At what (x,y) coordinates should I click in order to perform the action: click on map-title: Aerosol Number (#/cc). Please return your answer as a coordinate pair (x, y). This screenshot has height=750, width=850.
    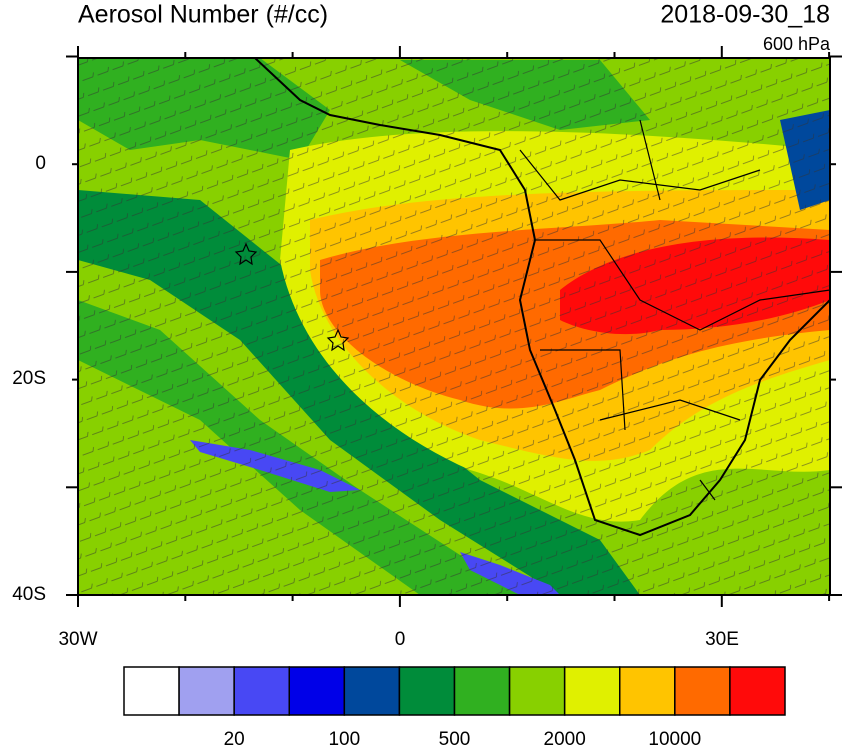
    Looking at the image, I should click on (203, 15).